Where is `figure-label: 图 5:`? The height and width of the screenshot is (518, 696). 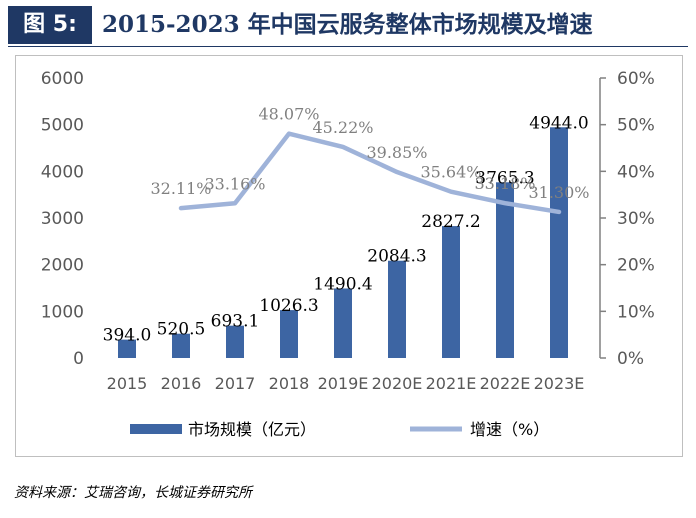
figure-label: 图 5: is located at coordinates (50, 25).